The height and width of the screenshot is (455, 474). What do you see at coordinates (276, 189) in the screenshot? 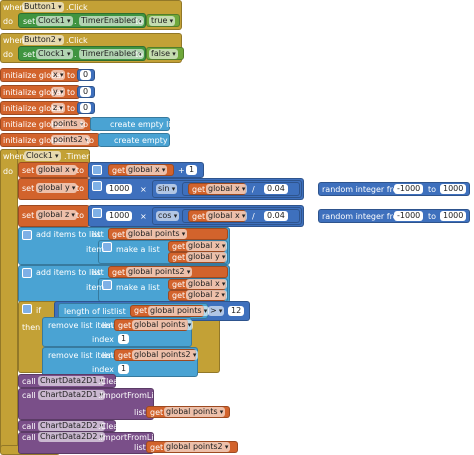
I see `number-field: 0.04` at bounding box center [276, 189].